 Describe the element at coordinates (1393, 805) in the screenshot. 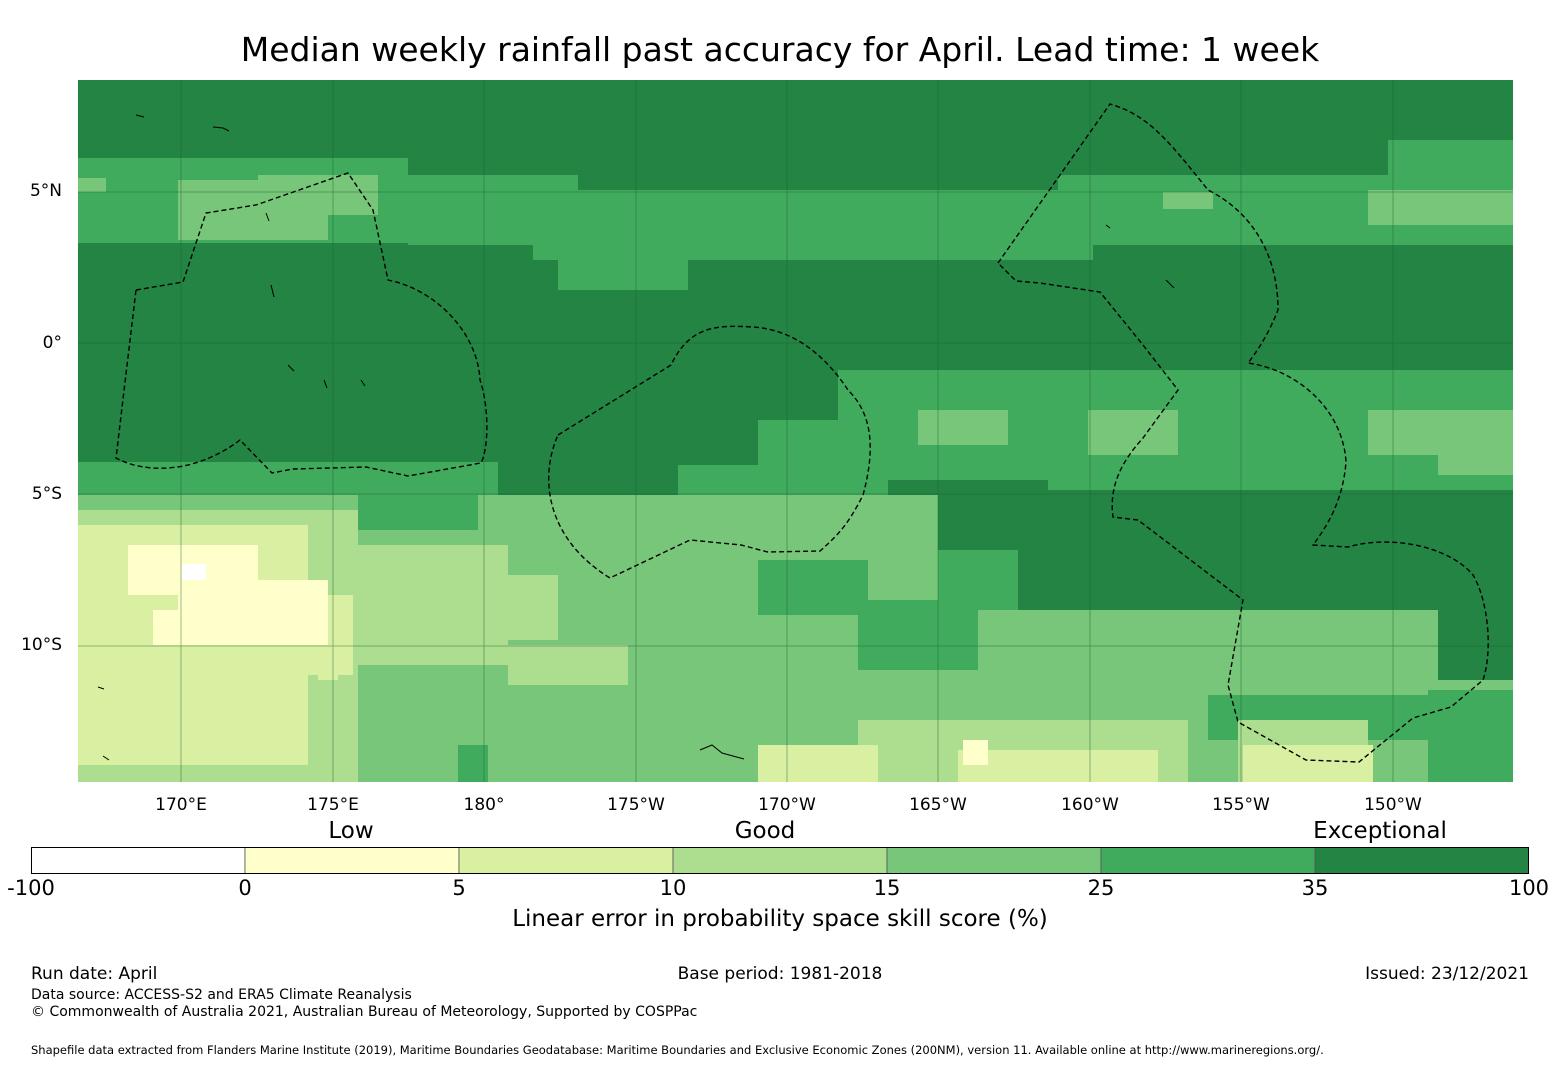

I see `lon-label-150w: 150°W` at that location.